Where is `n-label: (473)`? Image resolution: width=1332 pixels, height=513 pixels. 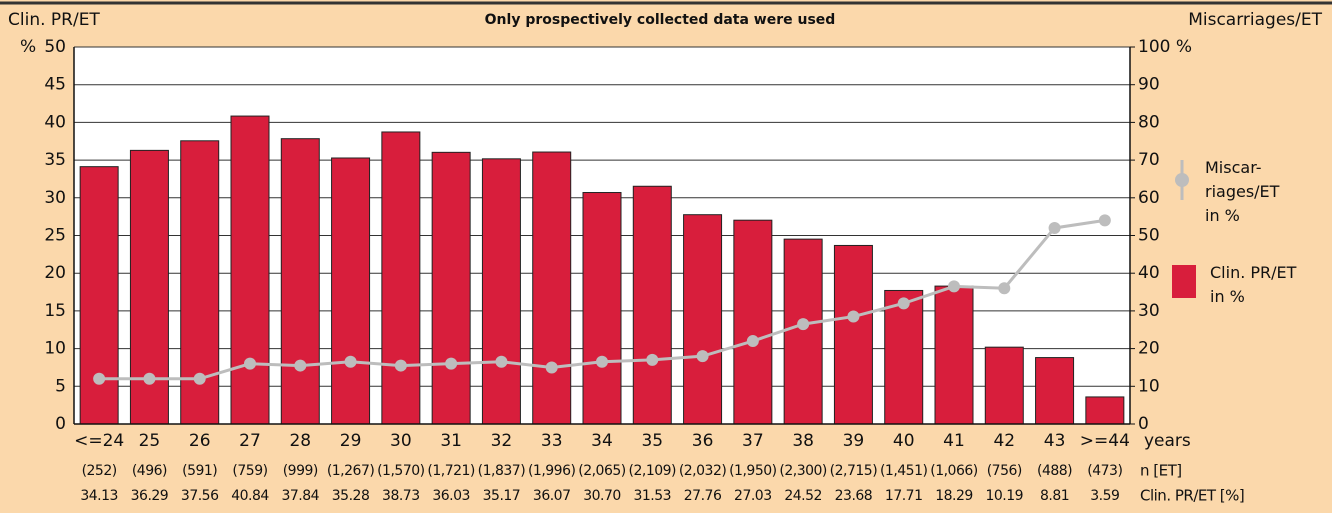
n-label: (473) is located at coordinates (1104, 471).